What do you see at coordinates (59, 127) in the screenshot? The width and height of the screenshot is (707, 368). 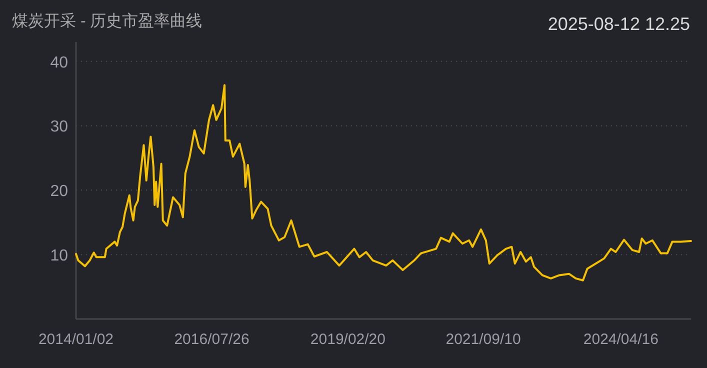 I see `ytick: 30` at bounding box center [59, 127].